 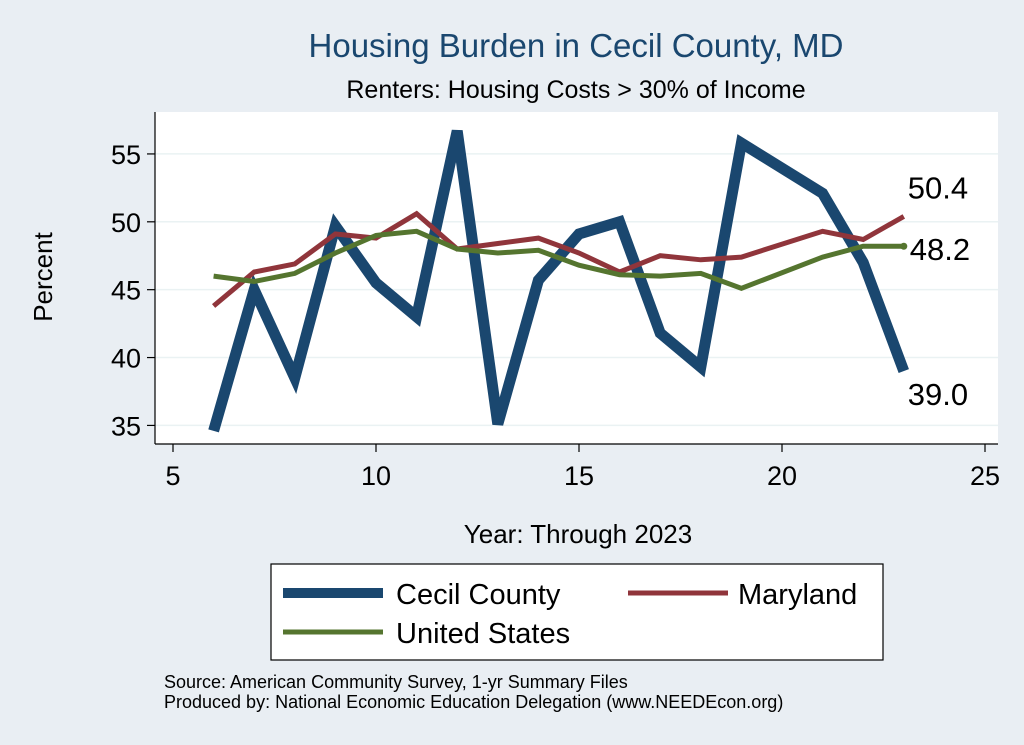 I want to click on series-line-maryland, so click(x=558, y=259).